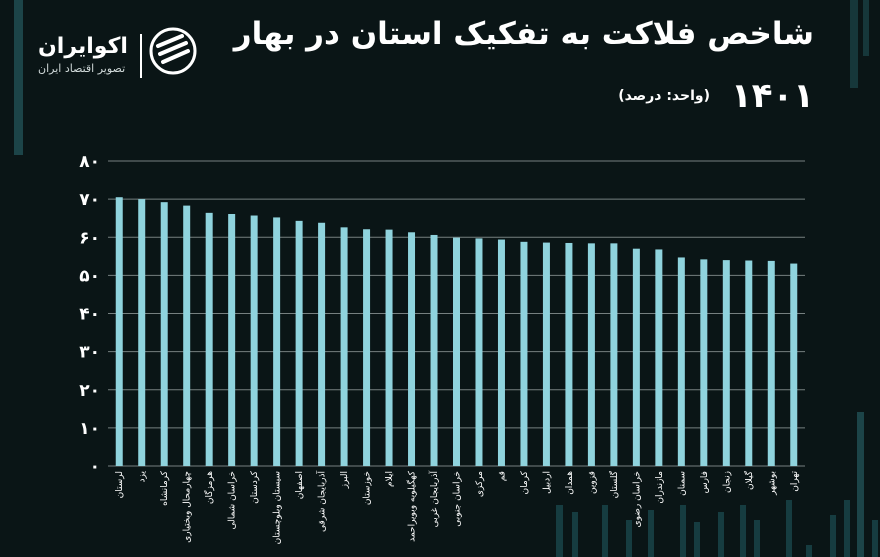  I want to click on x-tick-label: آذربایجان غربی, so click(434, 499).